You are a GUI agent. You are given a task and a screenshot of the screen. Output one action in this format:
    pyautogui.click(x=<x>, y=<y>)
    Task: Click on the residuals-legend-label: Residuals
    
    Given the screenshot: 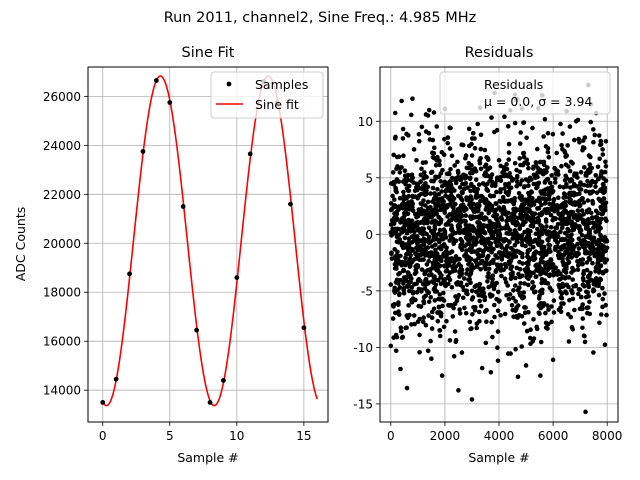 What is the action you would take?
    pyautogui.click(x=513, y=84)
    